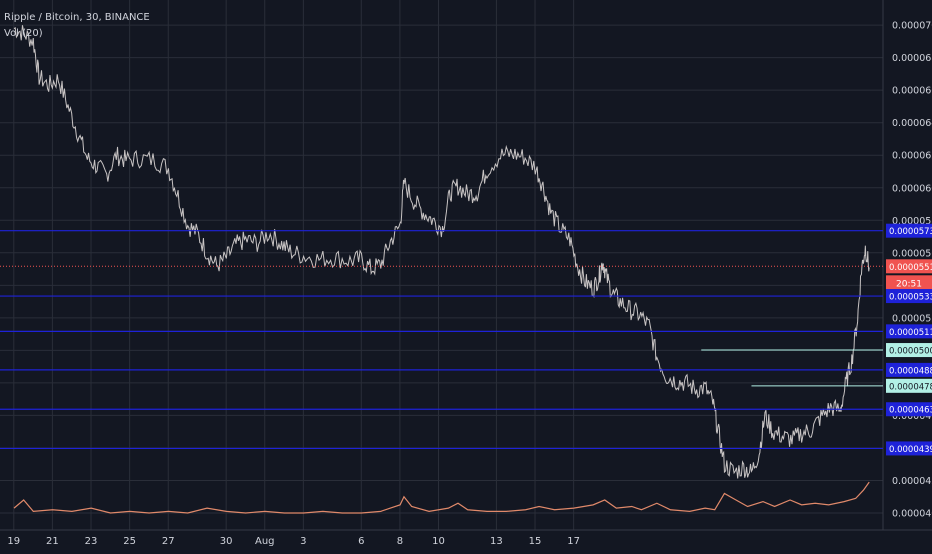 The height and width of the screenshot is (554, 932). What do you see at coordinates (13, 541) in the screenshot?
I see `x-tick-label: 19` at bounding box center [13, 541].